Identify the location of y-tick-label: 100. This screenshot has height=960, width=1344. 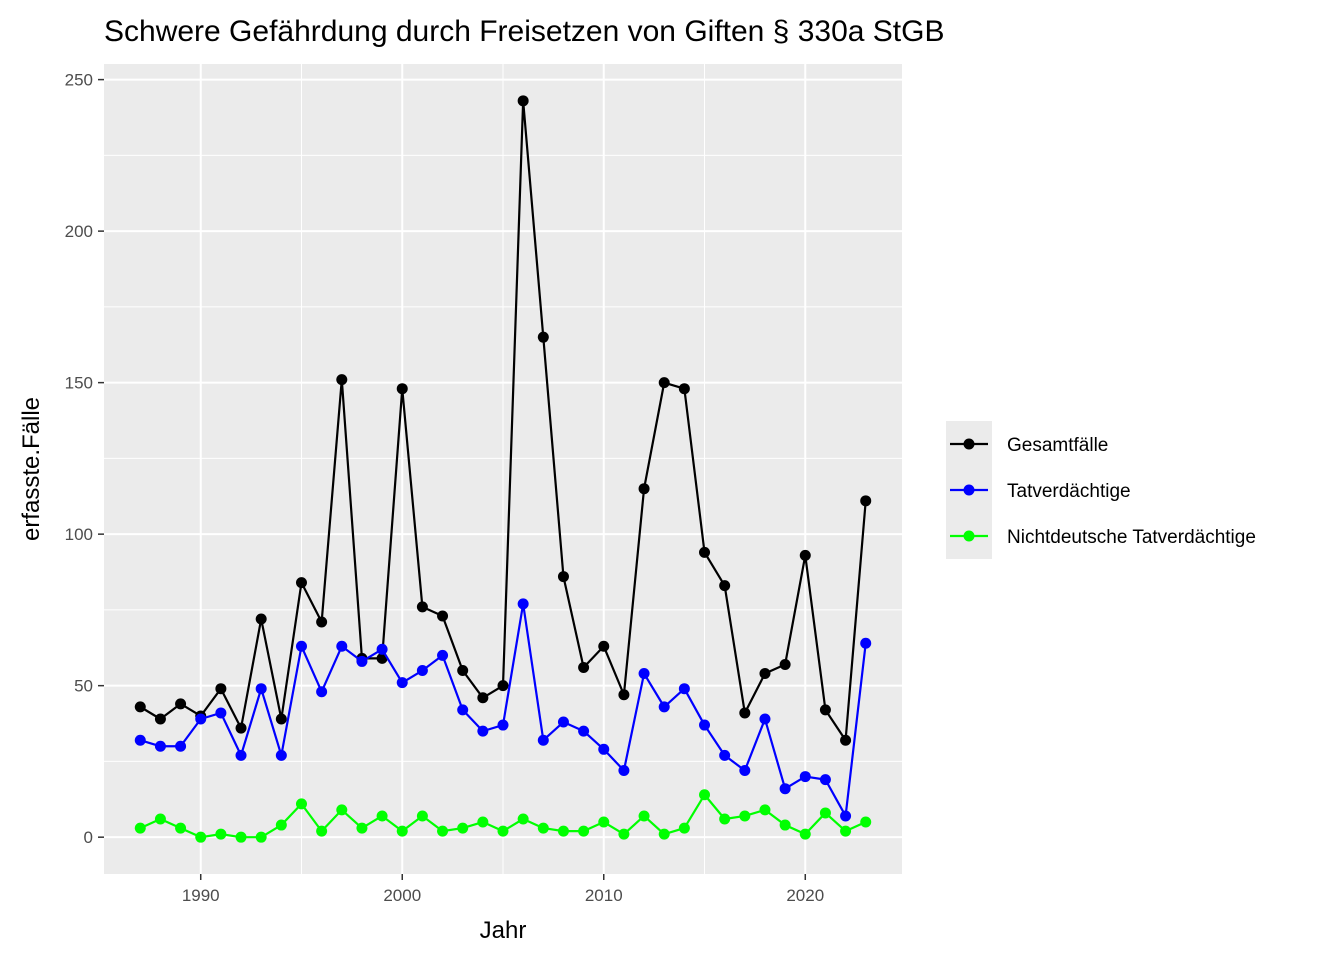
(79, 534).